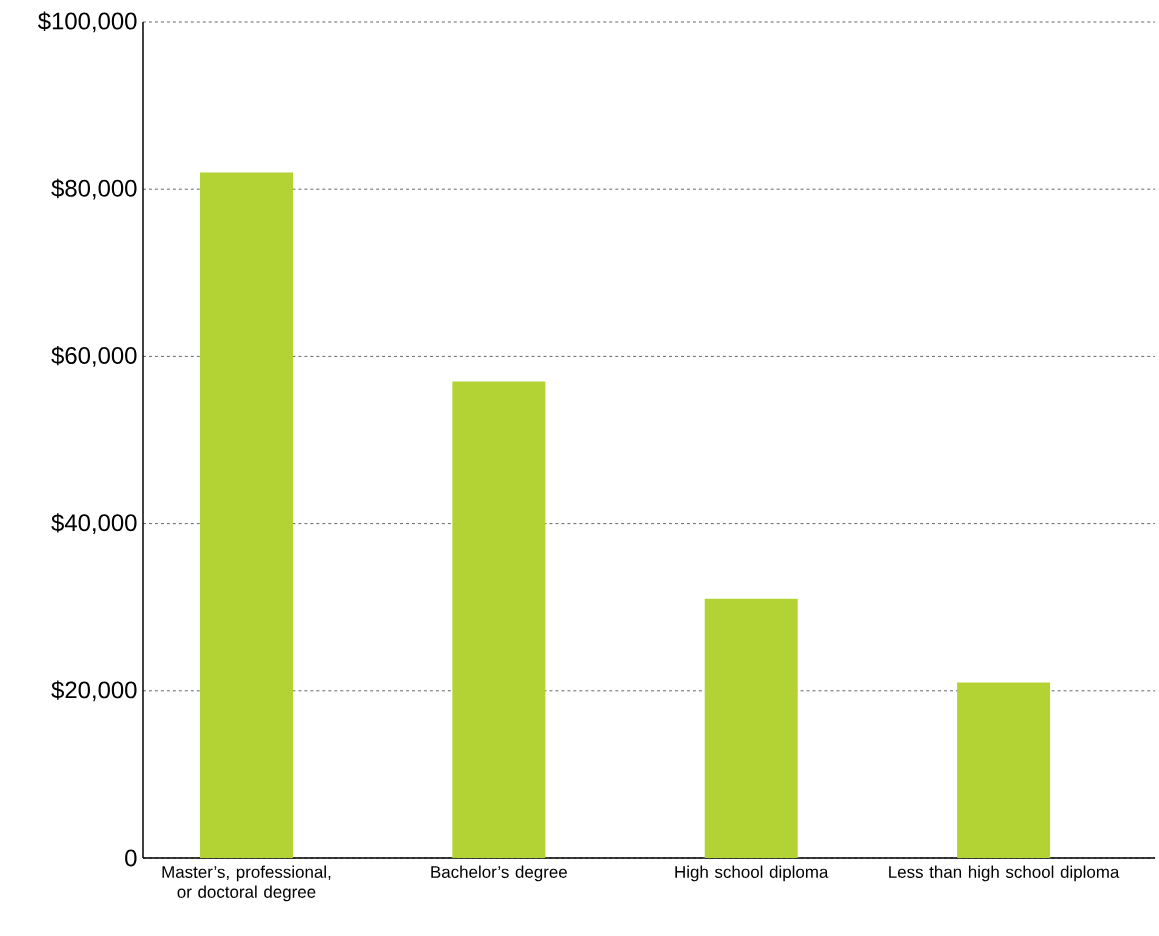 Image resolution: width=1159 pixels, height=936 pixels. What do you see at coordinates (131, 858) in the screenshot?
I see `y-tick-label: 0` at bounding box center [131, 858].